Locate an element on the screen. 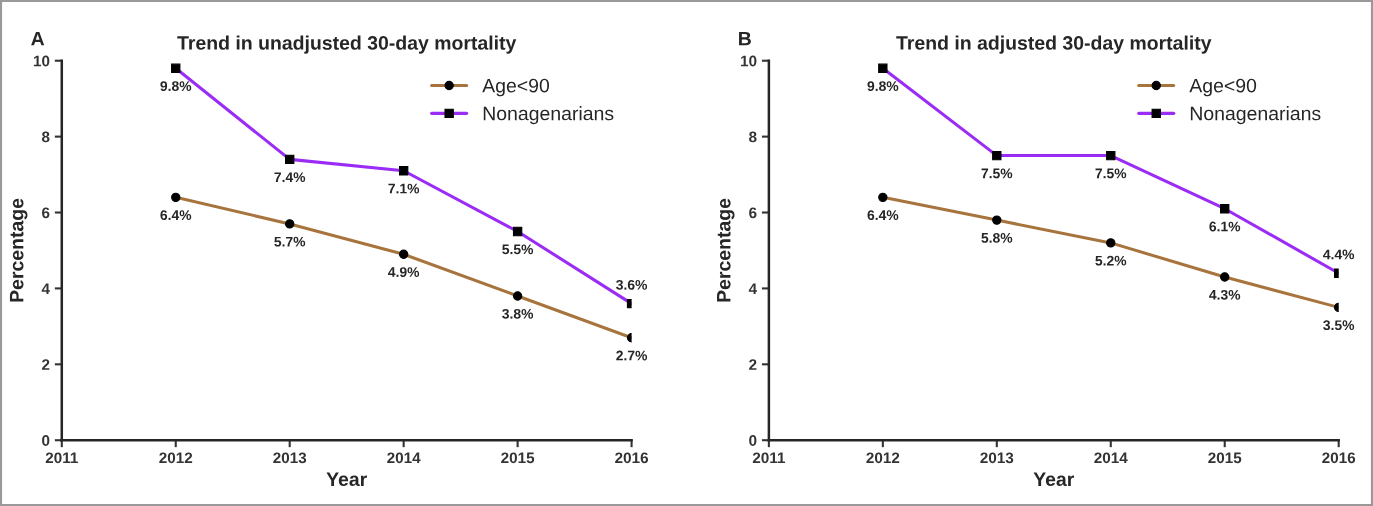  data-label: 5.7% is located at coordinates (290, 241).